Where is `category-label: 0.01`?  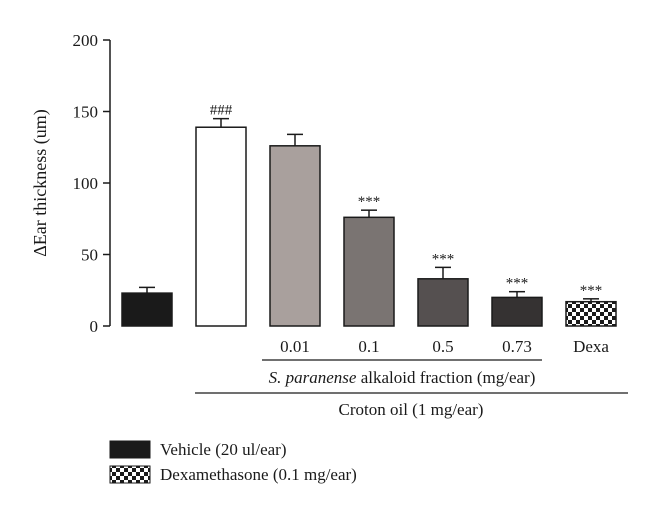 category-label: 0.01 is located at coordinates (295, 346).